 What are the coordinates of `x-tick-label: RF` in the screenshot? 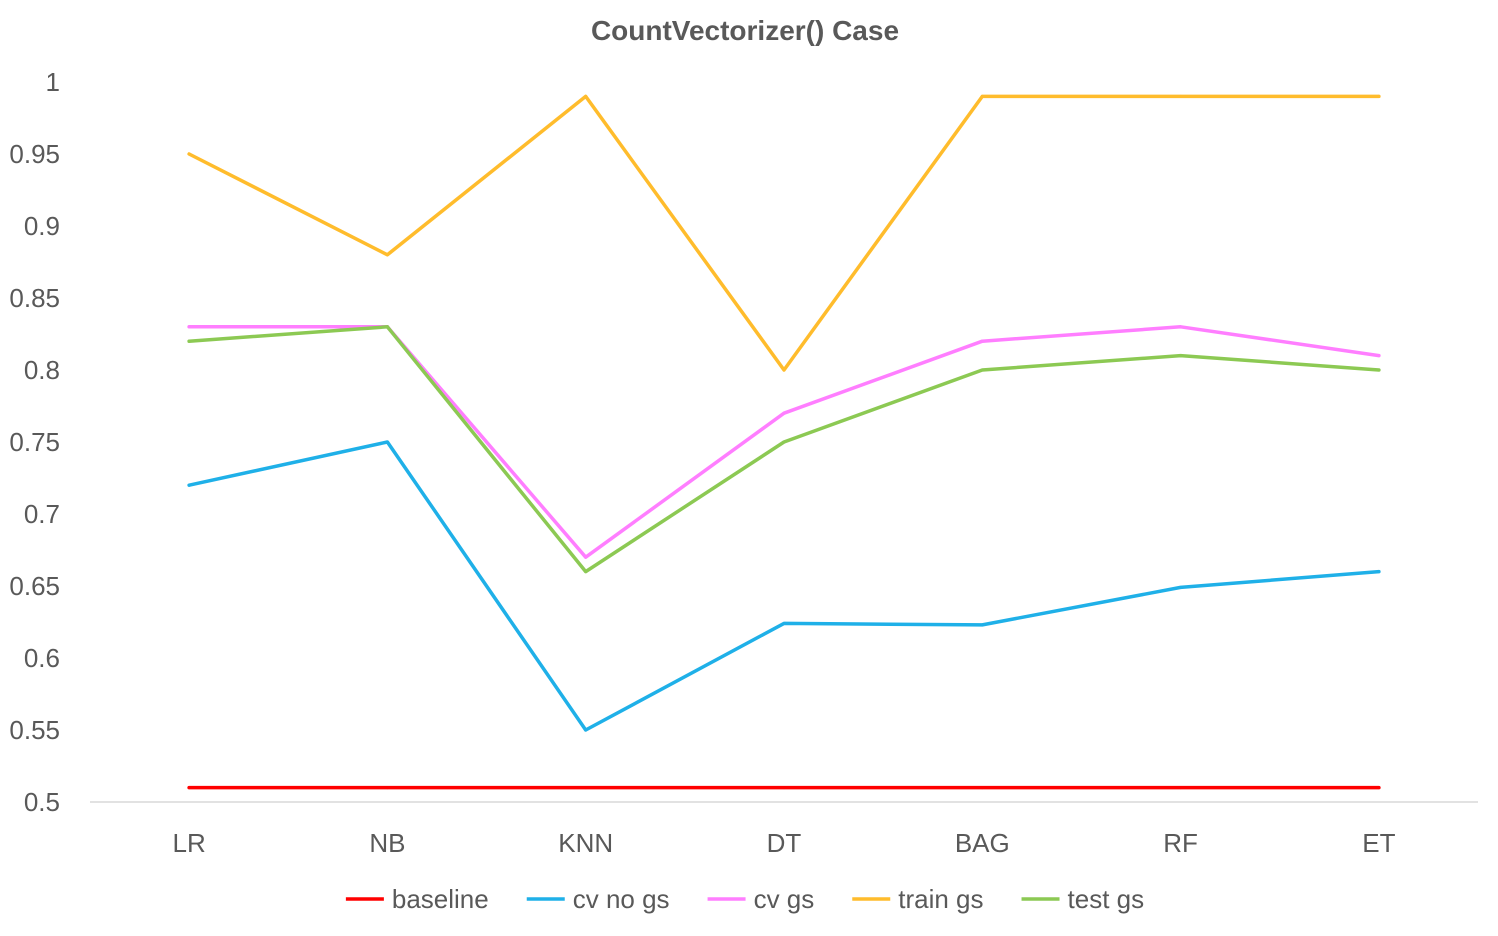 It's located at (1180, 843).